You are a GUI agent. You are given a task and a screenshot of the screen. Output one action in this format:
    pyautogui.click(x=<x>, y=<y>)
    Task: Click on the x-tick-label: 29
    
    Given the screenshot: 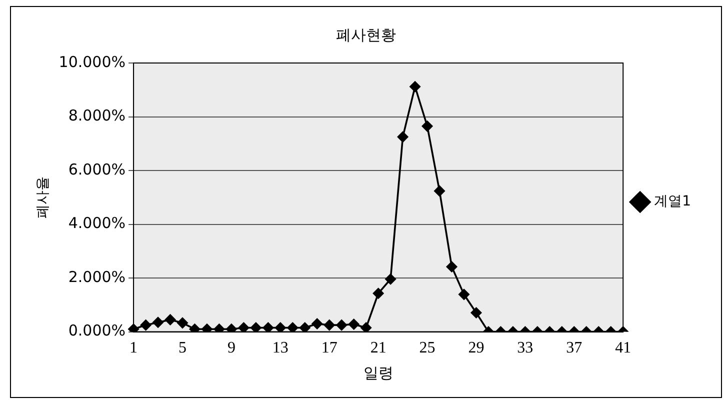 What is the action you would take?
    pyautogui.click(x=476, y=348)
    